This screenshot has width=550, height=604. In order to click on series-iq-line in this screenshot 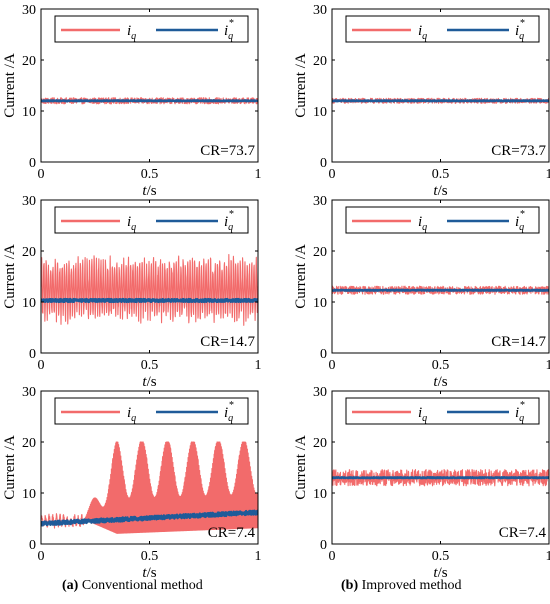, I will do `click(149, 289)`.